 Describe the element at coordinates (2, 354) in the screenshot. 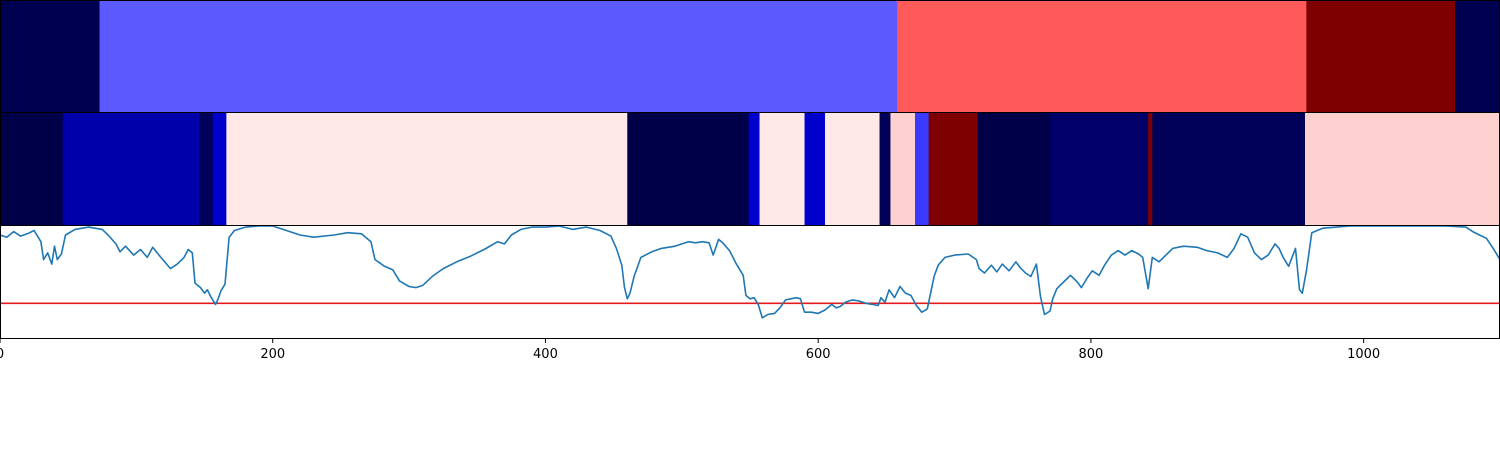

I see `x-tick-label-0: 0` at that location.